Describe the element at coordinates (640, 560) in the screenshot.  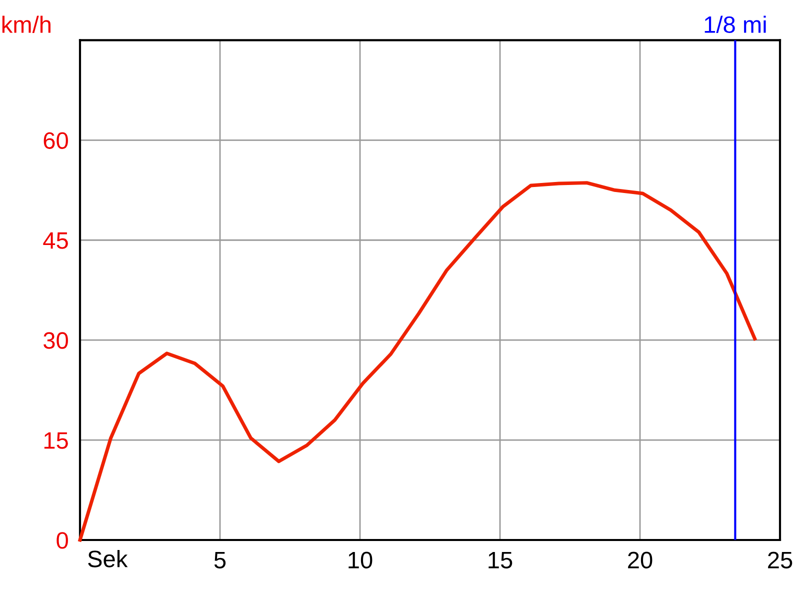
I see `x-tick-label: 20` at that location.